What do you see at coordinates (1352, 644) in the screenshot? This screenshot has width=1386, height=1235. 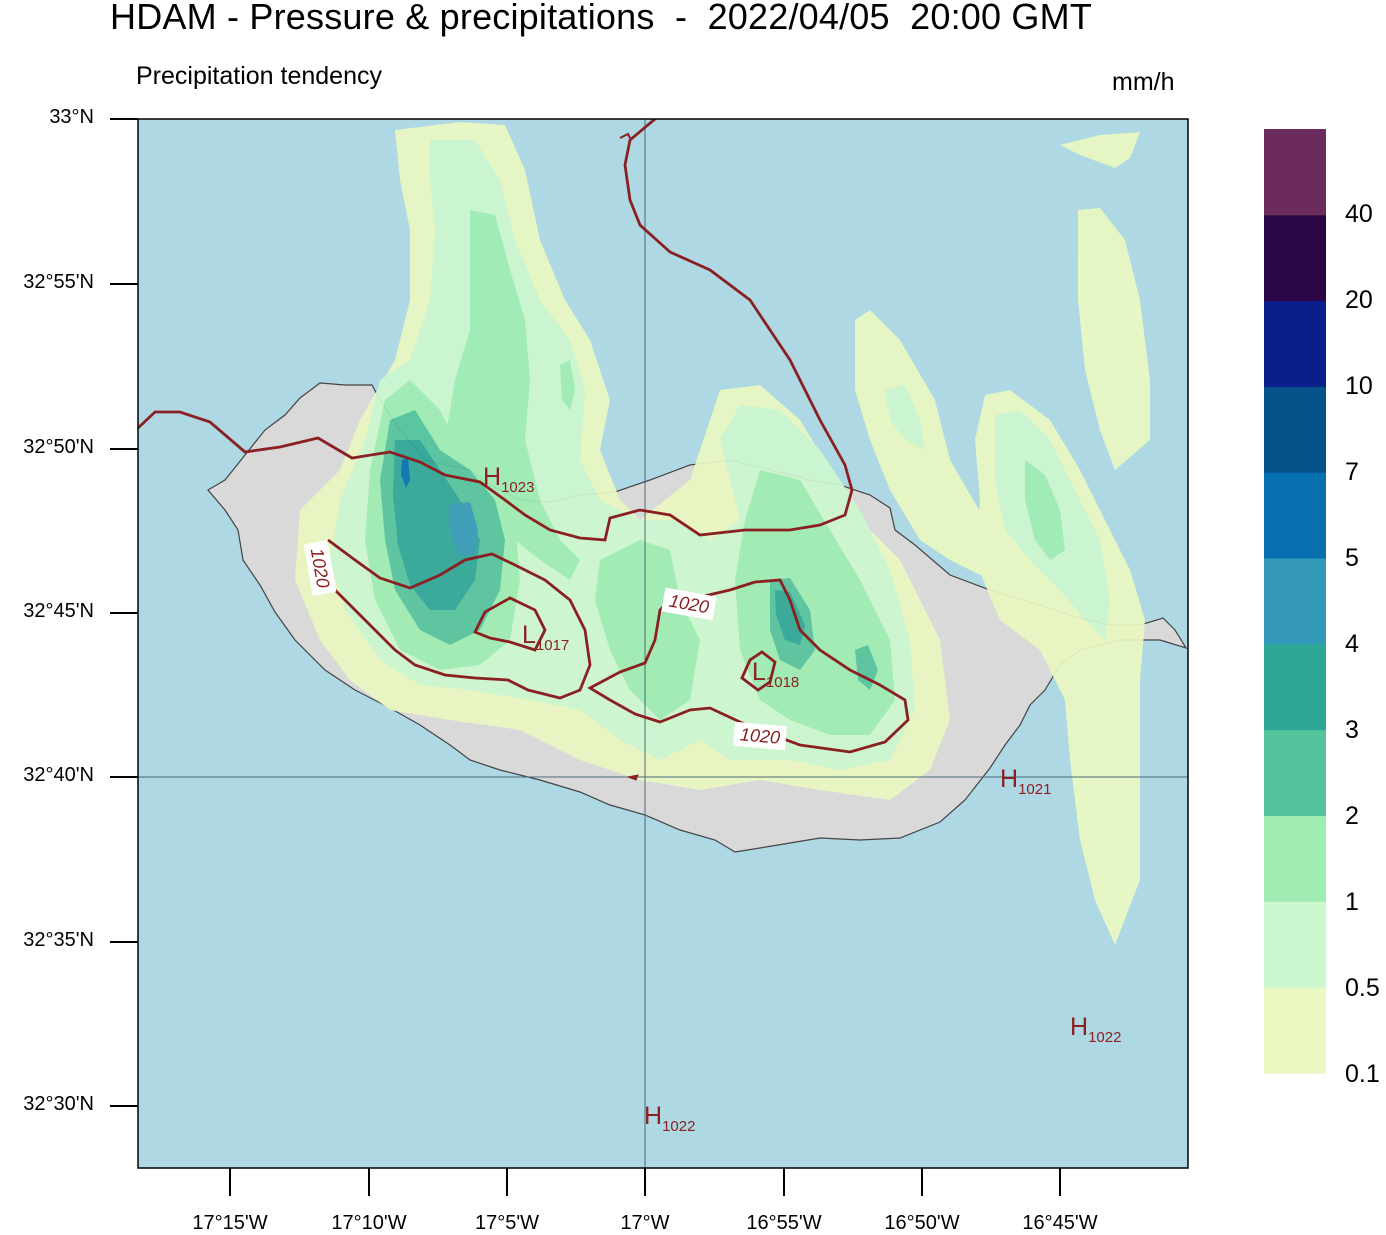 I see `colorbar-label: 4` at bounding box center [1352, 644].